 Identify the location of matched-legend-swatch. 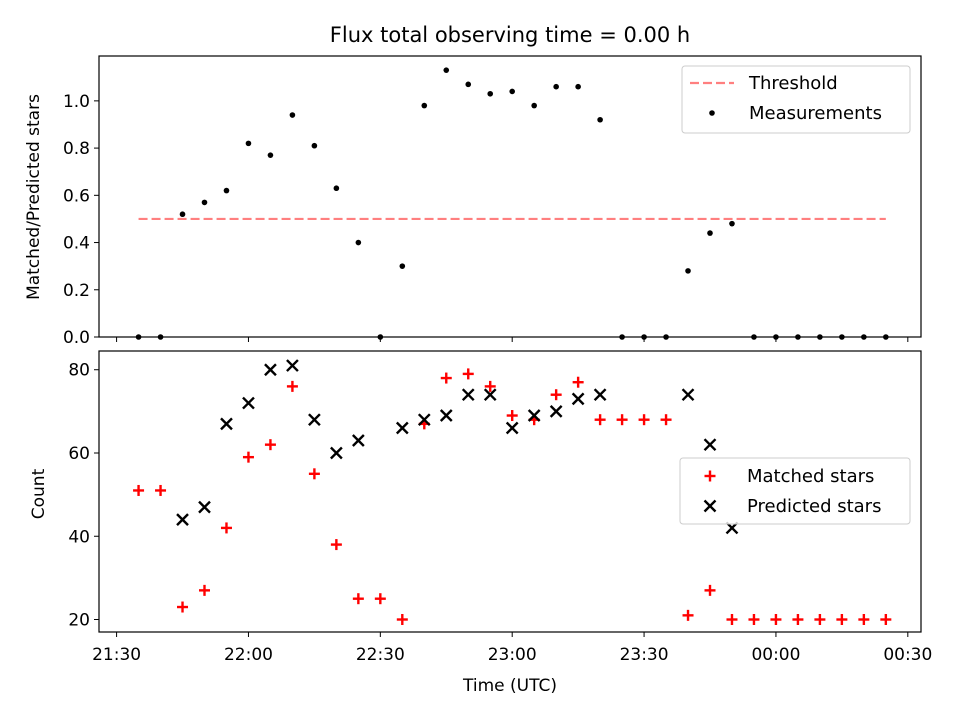
(710, 476).